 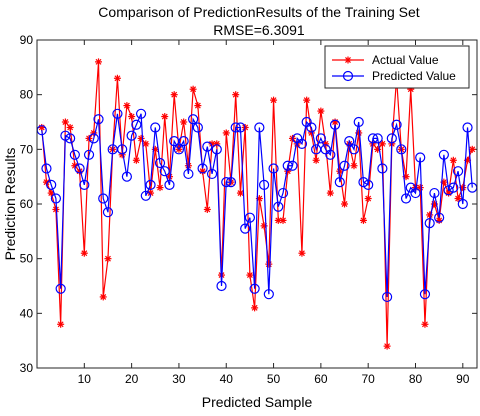 I want to click on legend-actual-marker, so click(x=348, y=60).